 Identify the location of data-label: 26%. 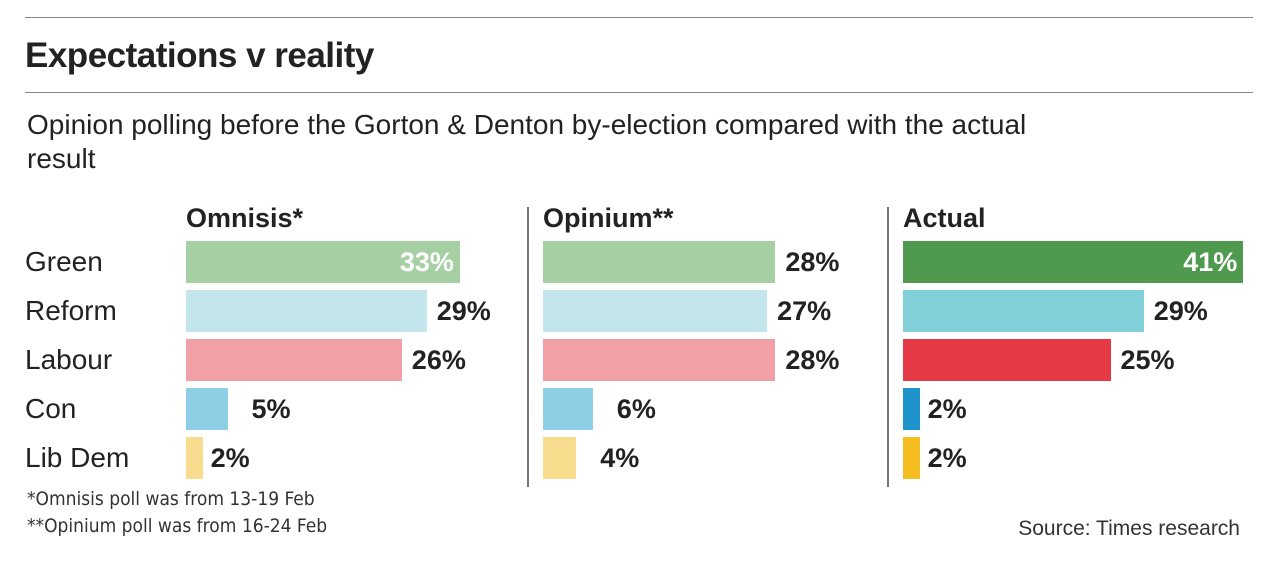
(438, 360).